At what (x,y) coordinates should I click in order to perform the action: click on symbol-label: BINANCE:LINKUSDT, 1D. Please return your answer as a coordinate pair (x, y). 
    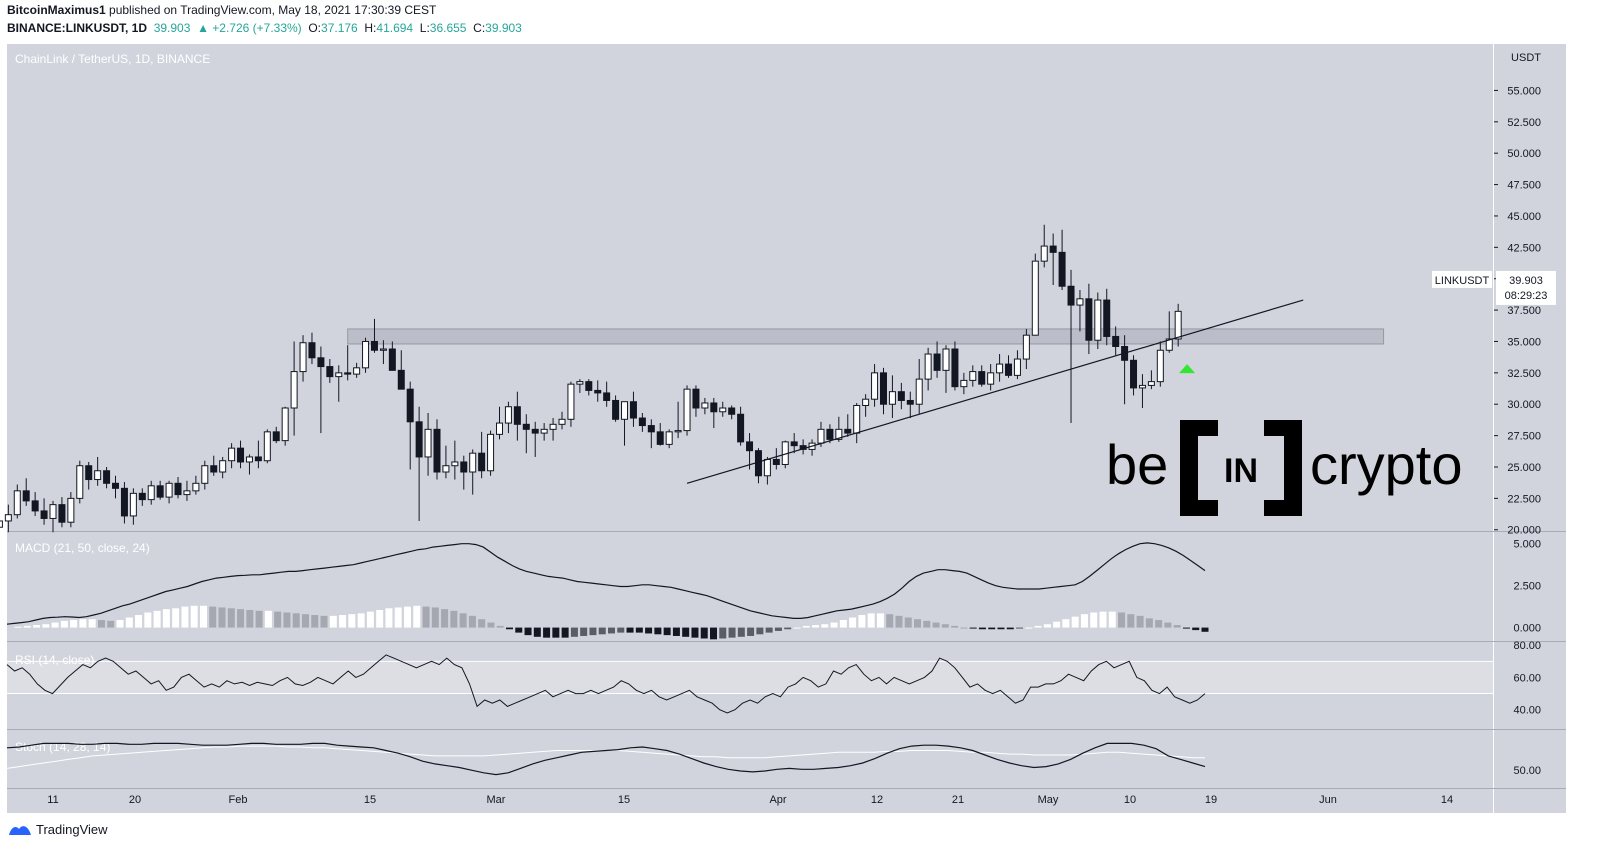
    Looking at the image, I should click on (77, 28).